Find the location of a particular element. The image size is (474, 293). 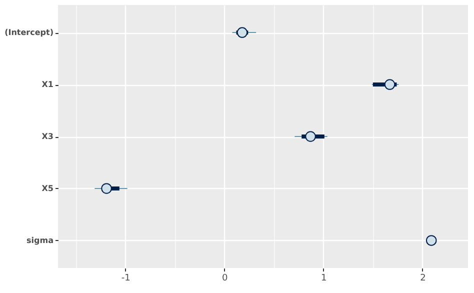

x-tick-label: -1 is located at coordinates (125, 279).